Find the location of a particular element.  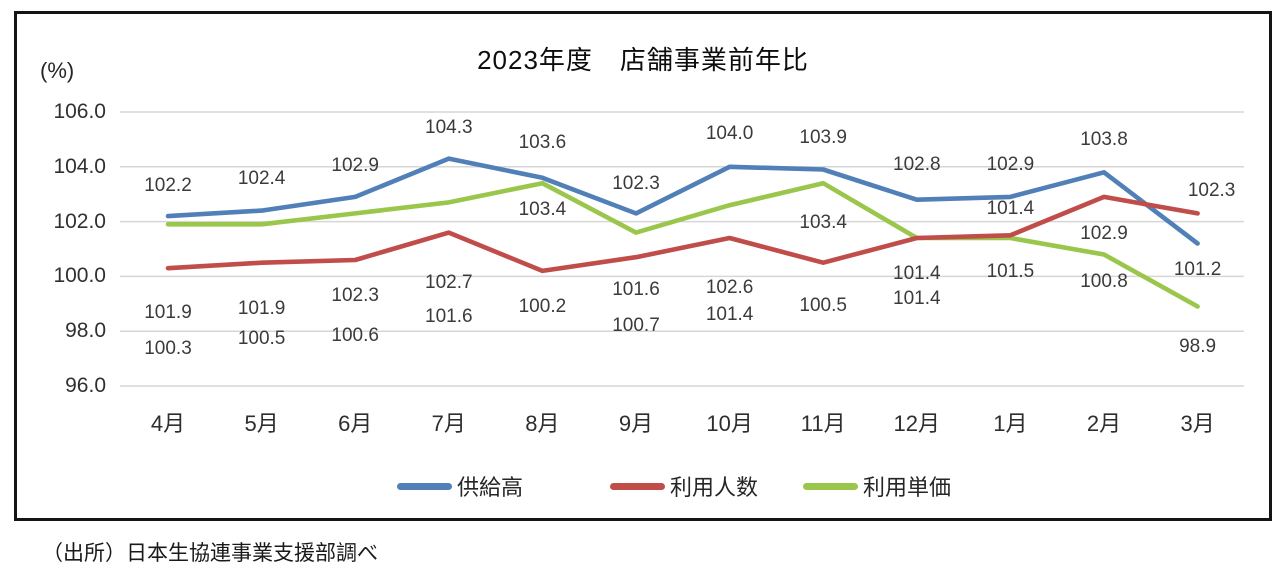

legend-item-users: 利用人数 is located at coordinates (684, 486).